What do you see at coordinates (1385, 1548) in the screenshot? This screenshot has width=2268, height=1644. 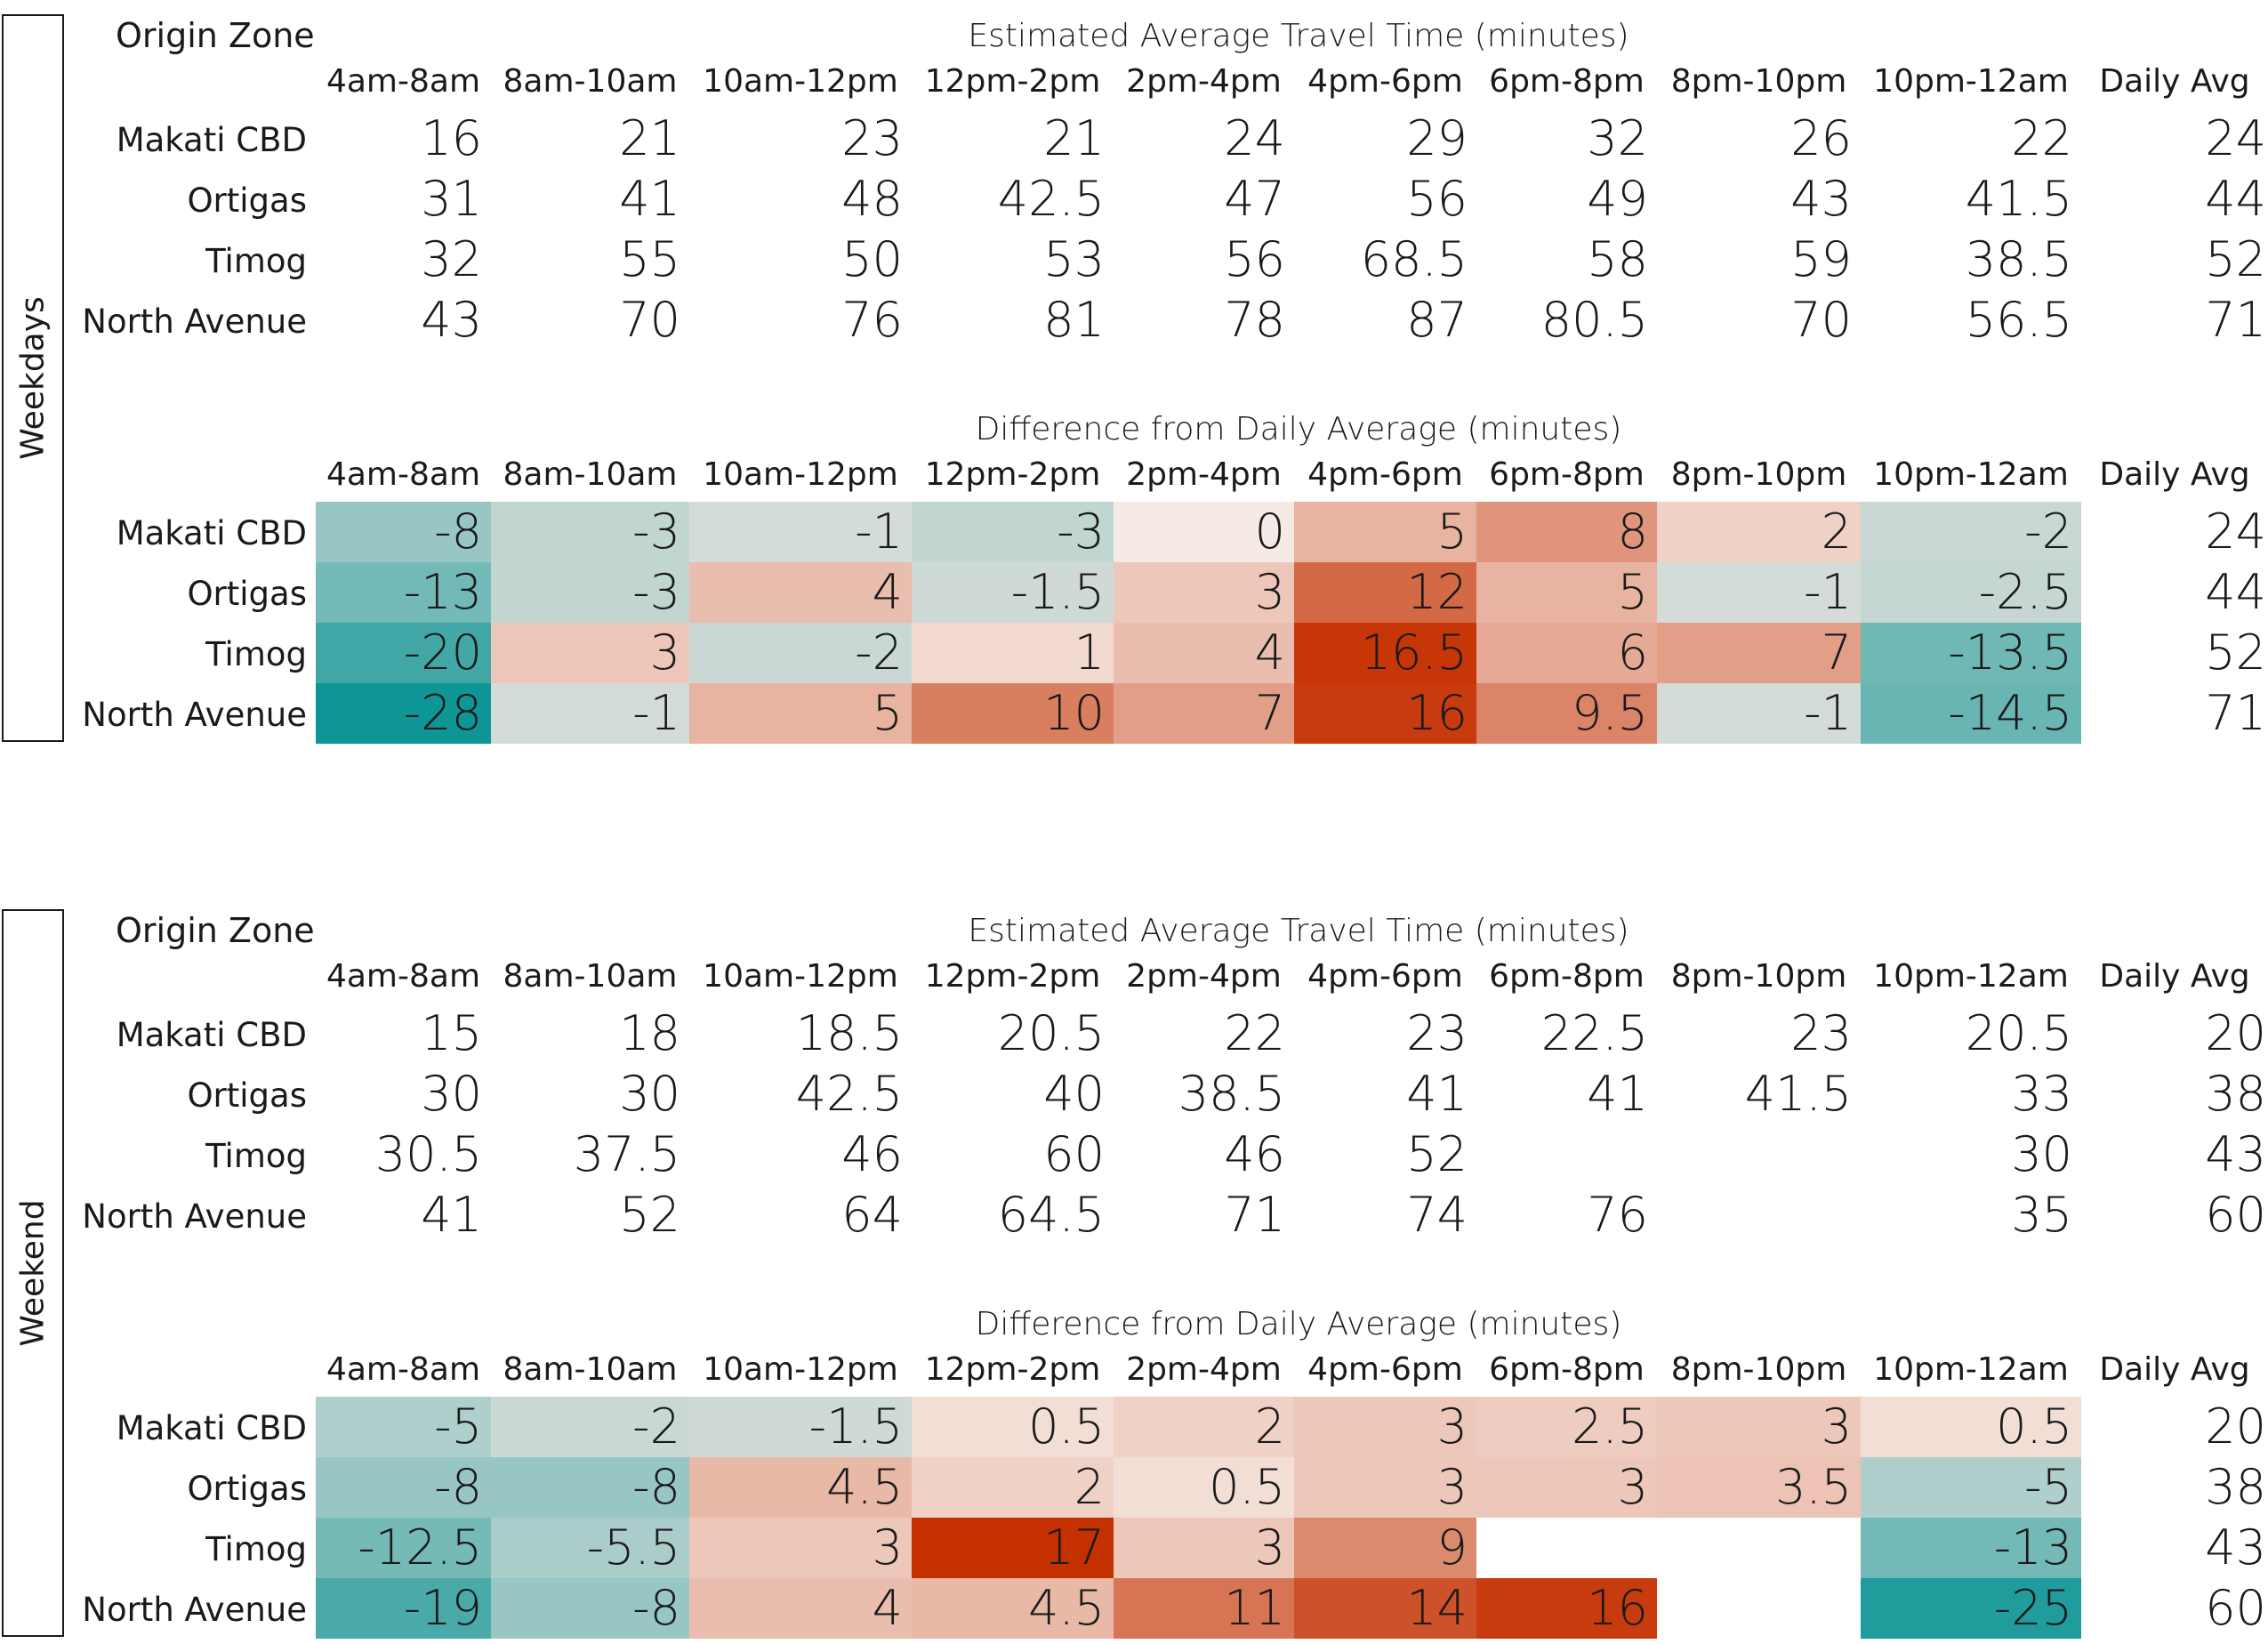 I see `heatmap-cell: 9` at bounding box center [1385, 1548].